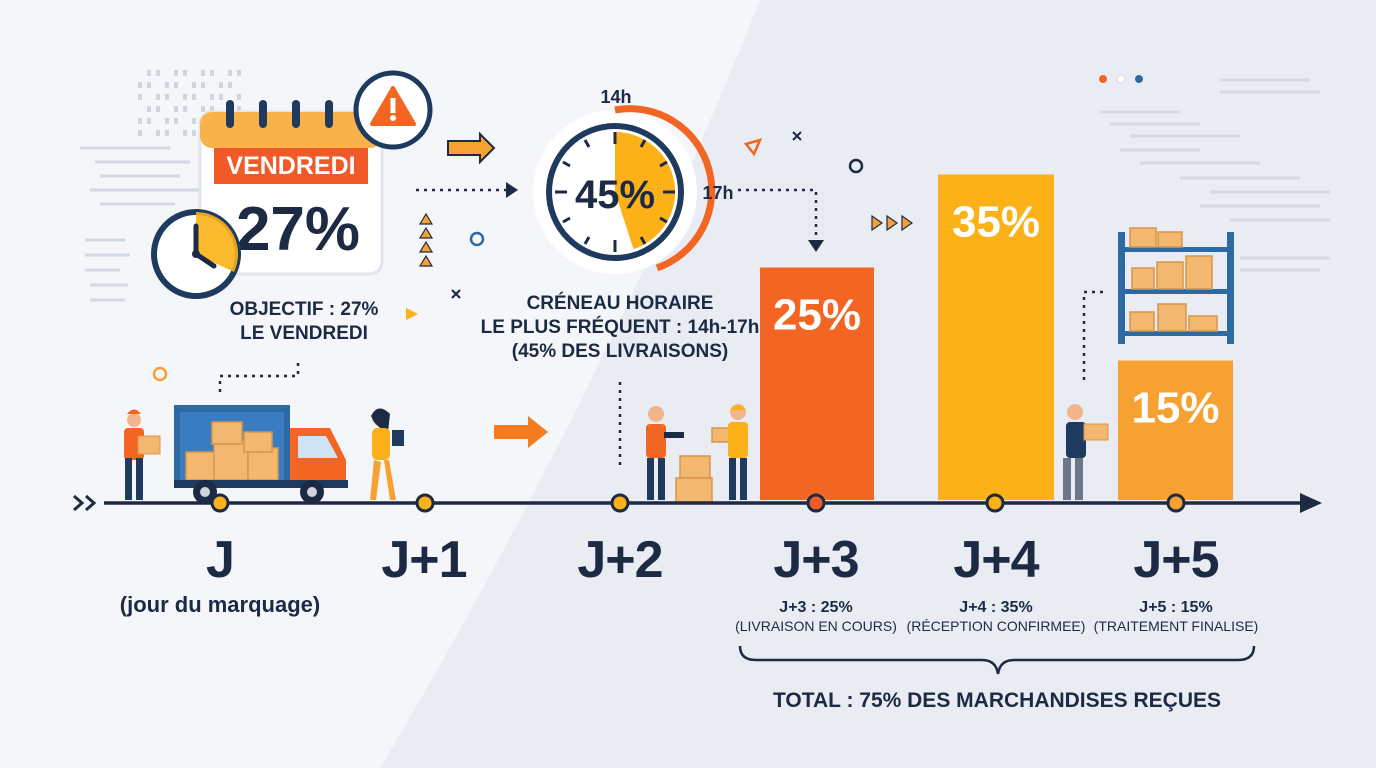  I want to click on time-gauge, so click(624, 189).